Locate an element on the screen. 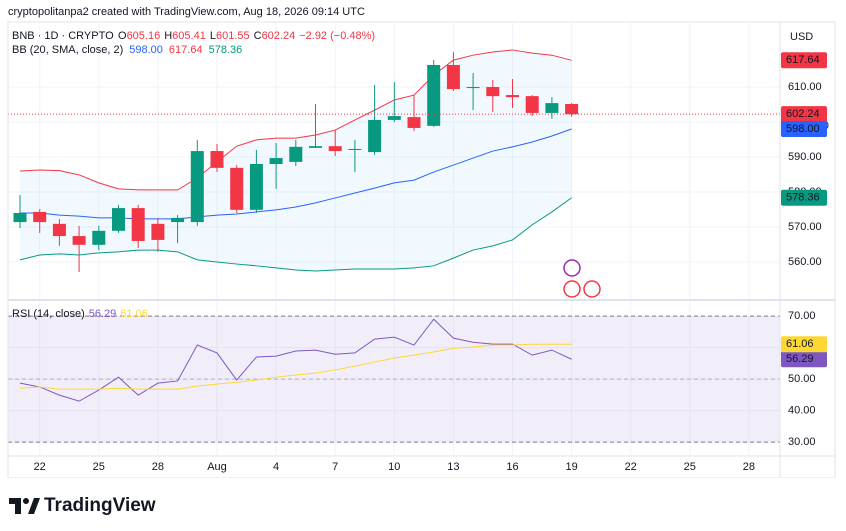 The image size is (846, 531). y-tick-label: 560.00 is located at coordinates (805, 262).